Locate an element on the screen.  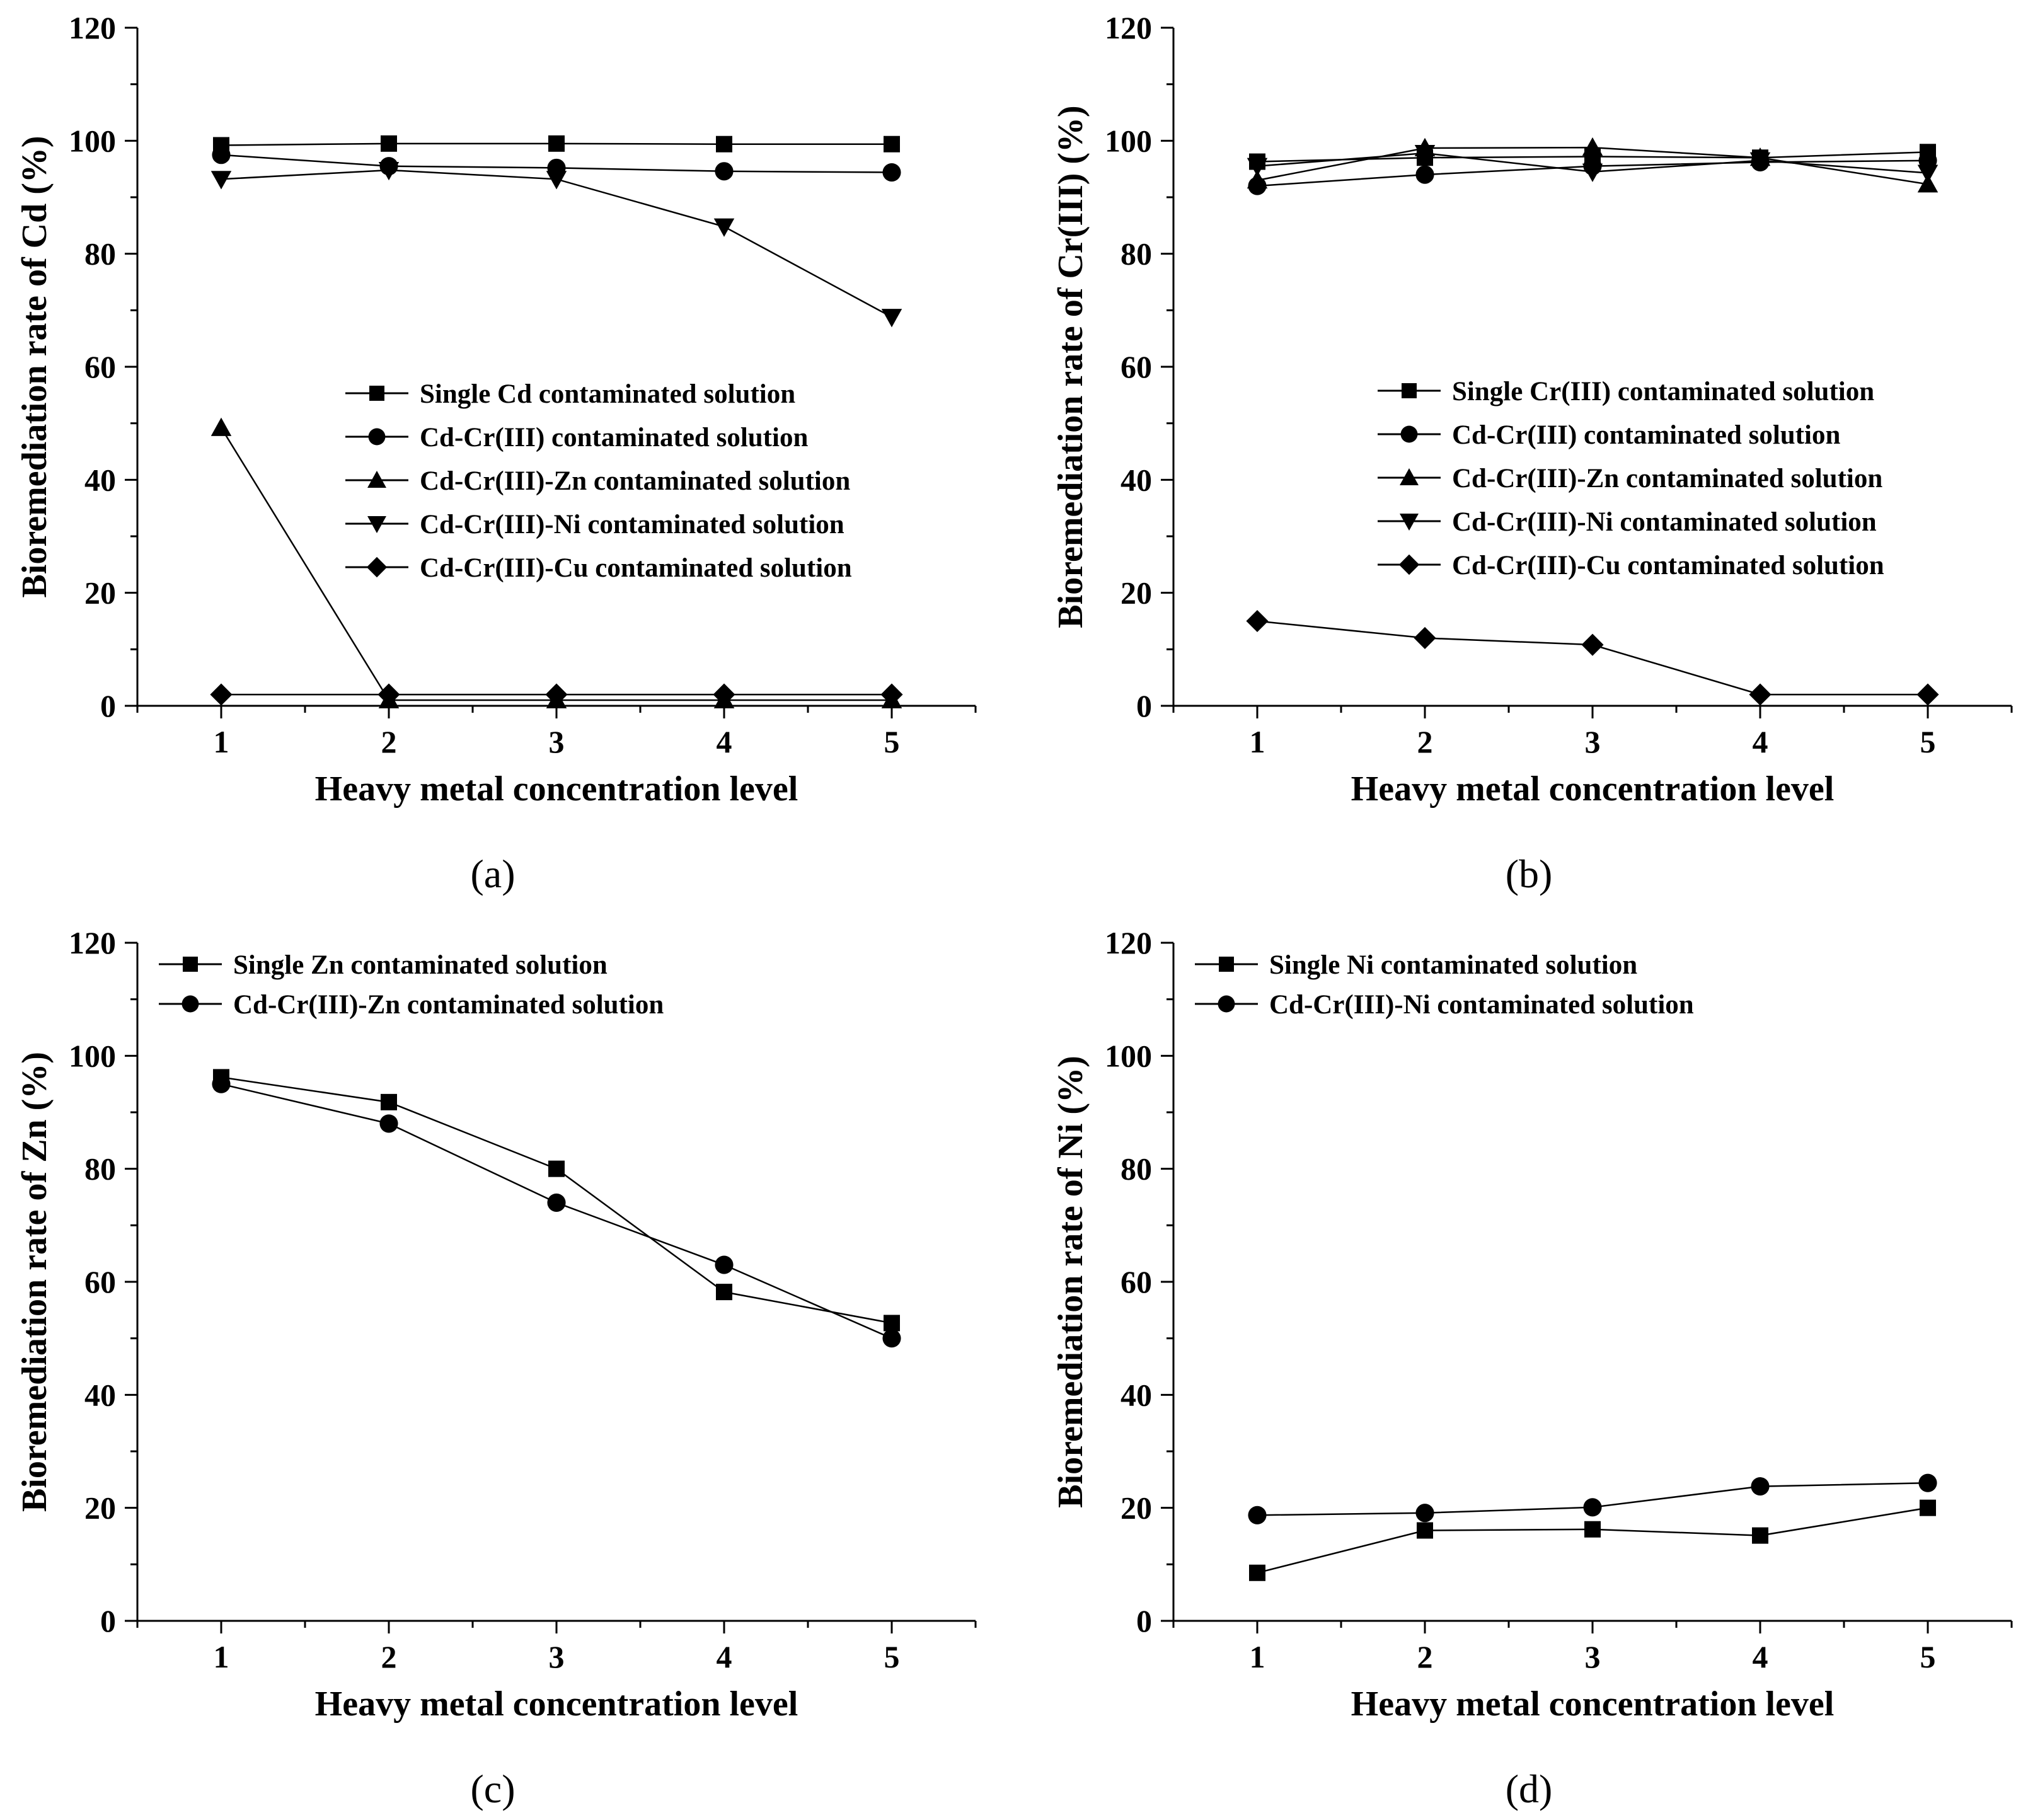
legend-item: Single Cr(III) contaminated solution is located at coordinates (1626, 391).